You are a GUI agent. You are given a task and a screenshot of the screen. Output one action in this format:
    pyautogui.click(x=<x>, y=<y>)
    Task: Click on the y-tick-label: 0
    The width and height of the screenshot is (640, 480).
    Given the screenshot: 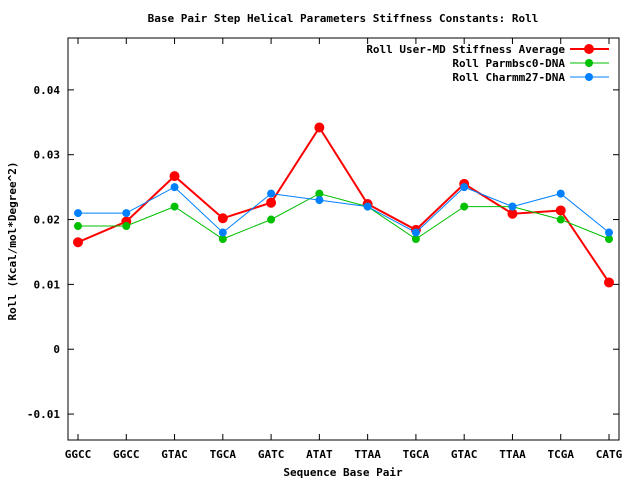 What is the action you would take?
    pyautogui.click(x=56, y=349)
    